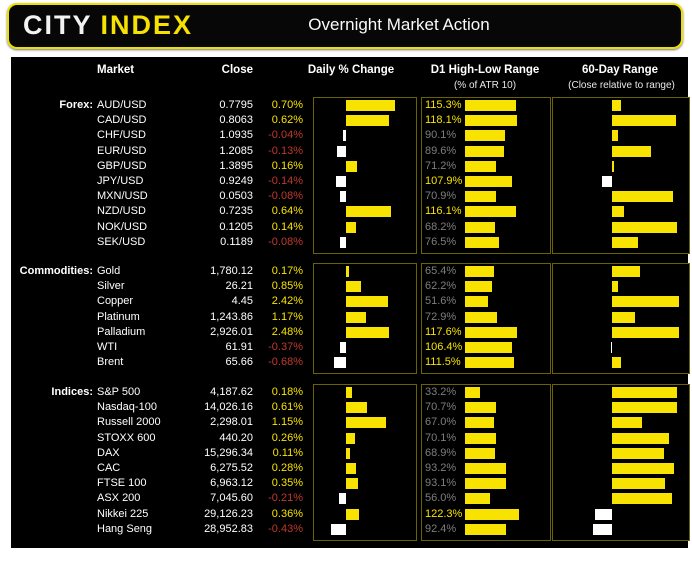 This screenshot has height=561, width=692. I want to click on d1-range-value: 89.6%, so click(441, 150).